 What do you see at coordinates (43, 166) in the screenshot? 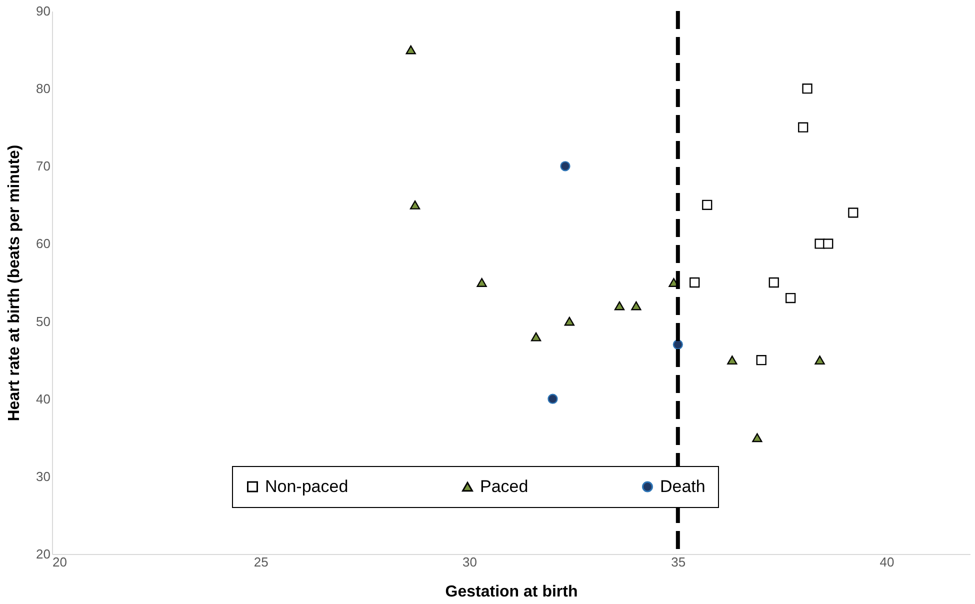
I see `y-tick-label: 70` at bounding box center [43, 166].